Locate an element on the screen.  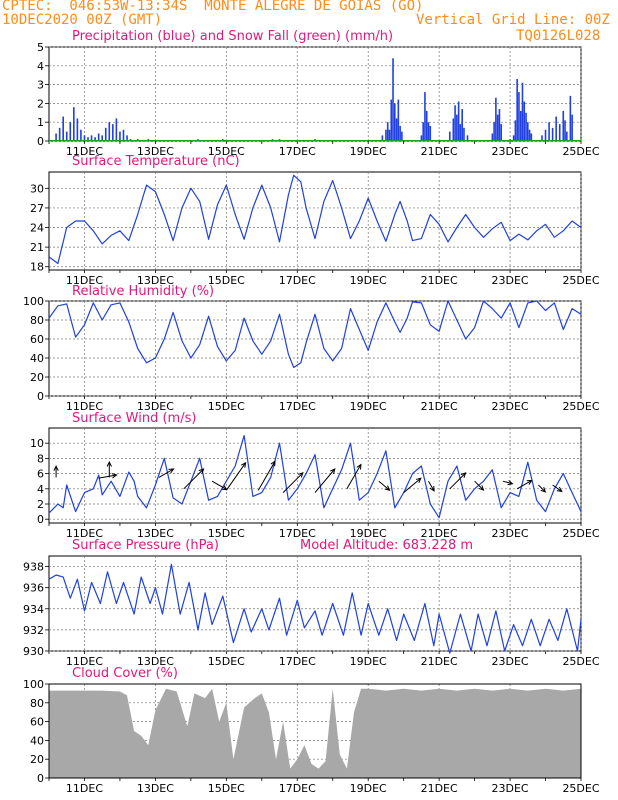
model-altitude: Model Altitude: 683.228 m is located at coordinates (387, 545).